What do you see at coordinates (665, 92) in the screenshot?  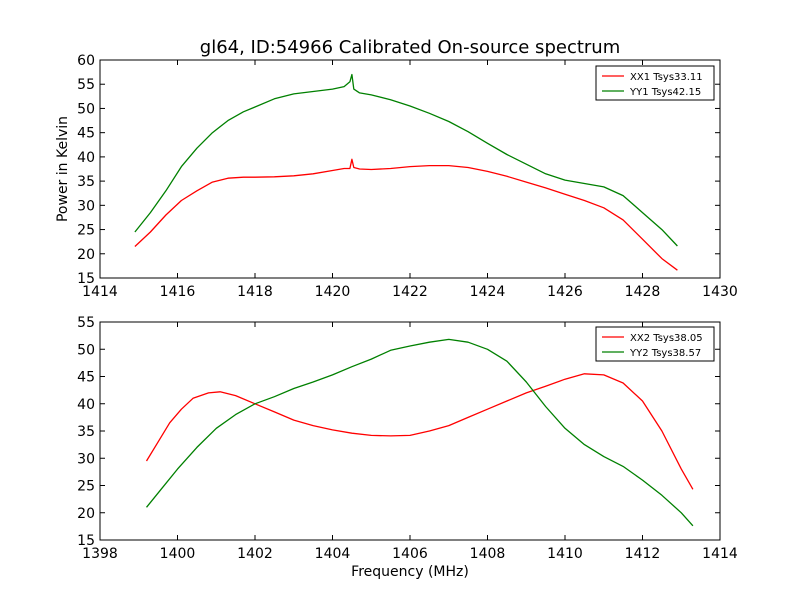 I see `legend-label-2: YY1 Tsys42.15` at bounding box center [665, 92].